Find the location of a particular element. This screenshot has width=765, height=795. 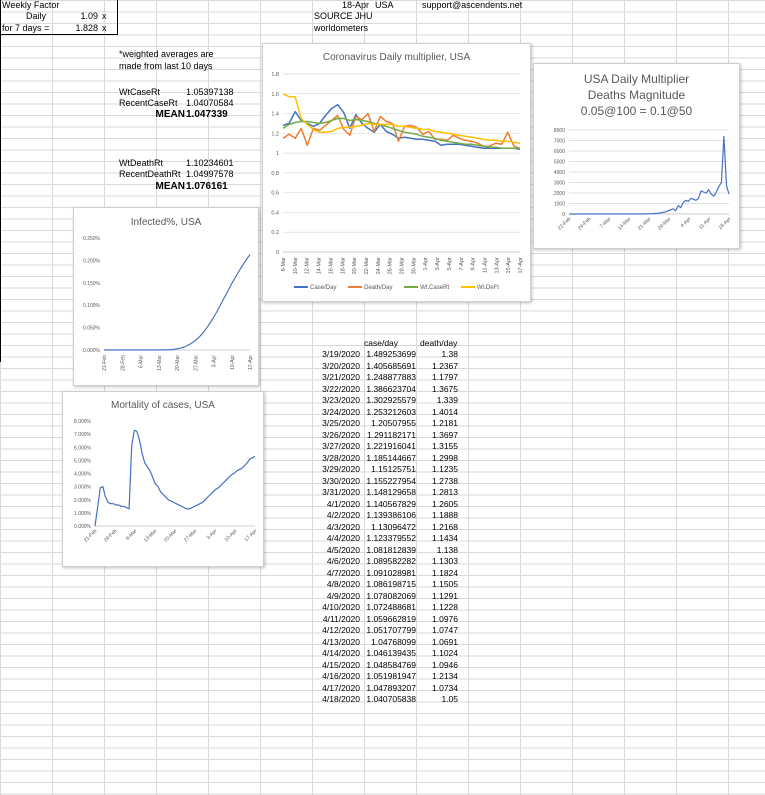

table-cell-date: 4/3/2020 is located at coordinates (343, 526).